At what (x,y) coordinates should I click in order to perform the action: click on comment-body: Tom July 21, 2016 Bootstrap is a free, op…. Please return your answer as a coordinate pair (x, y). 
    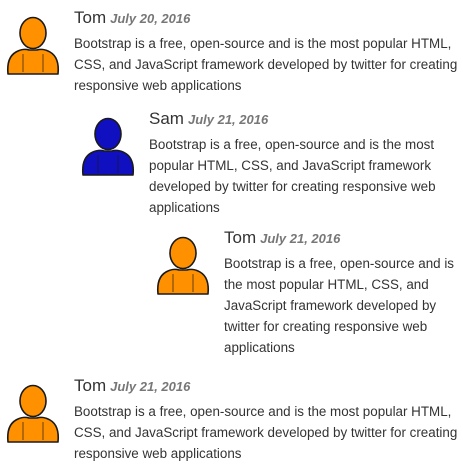
    Looking at the image, I should click on (342, 293).